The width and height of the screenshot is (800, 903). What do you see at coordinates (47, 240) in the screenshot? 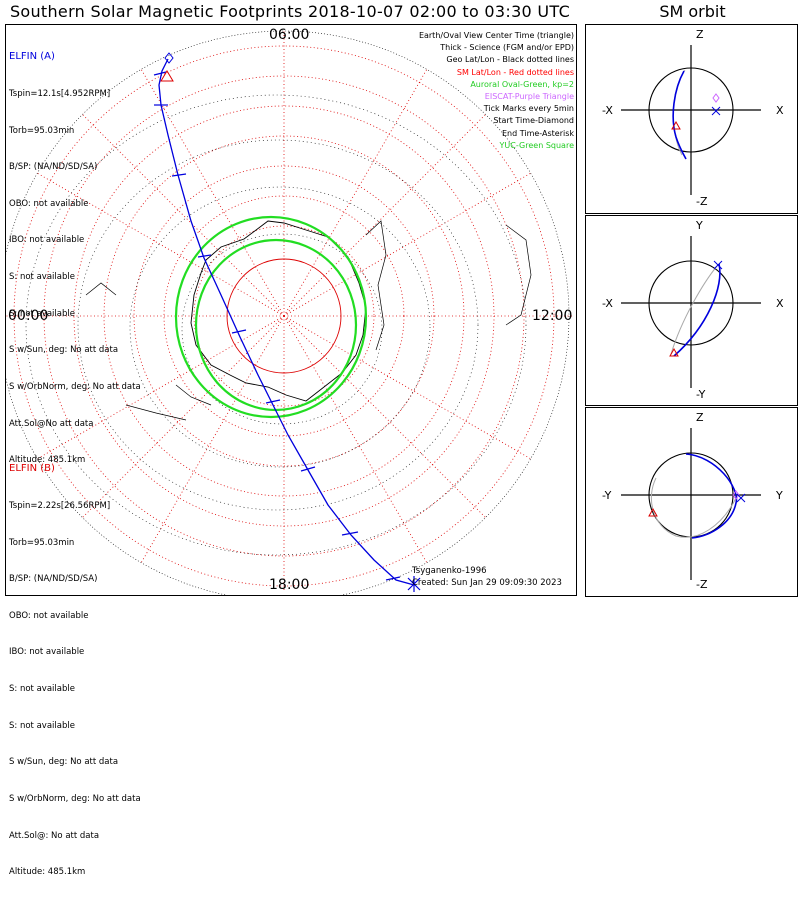
I see `elfin-a-line: IBO: not available` at bounding box center [47, 240].